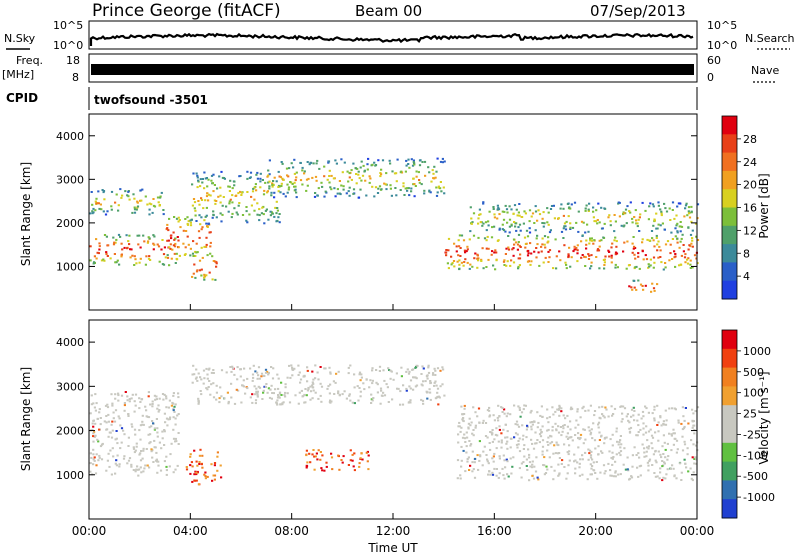 Image resolution: width=800 pixels, height=554 pixels. Describe the element at coordinates (190, 531) in the screenshot. I see `x-tick-label: 04:00` at that location.